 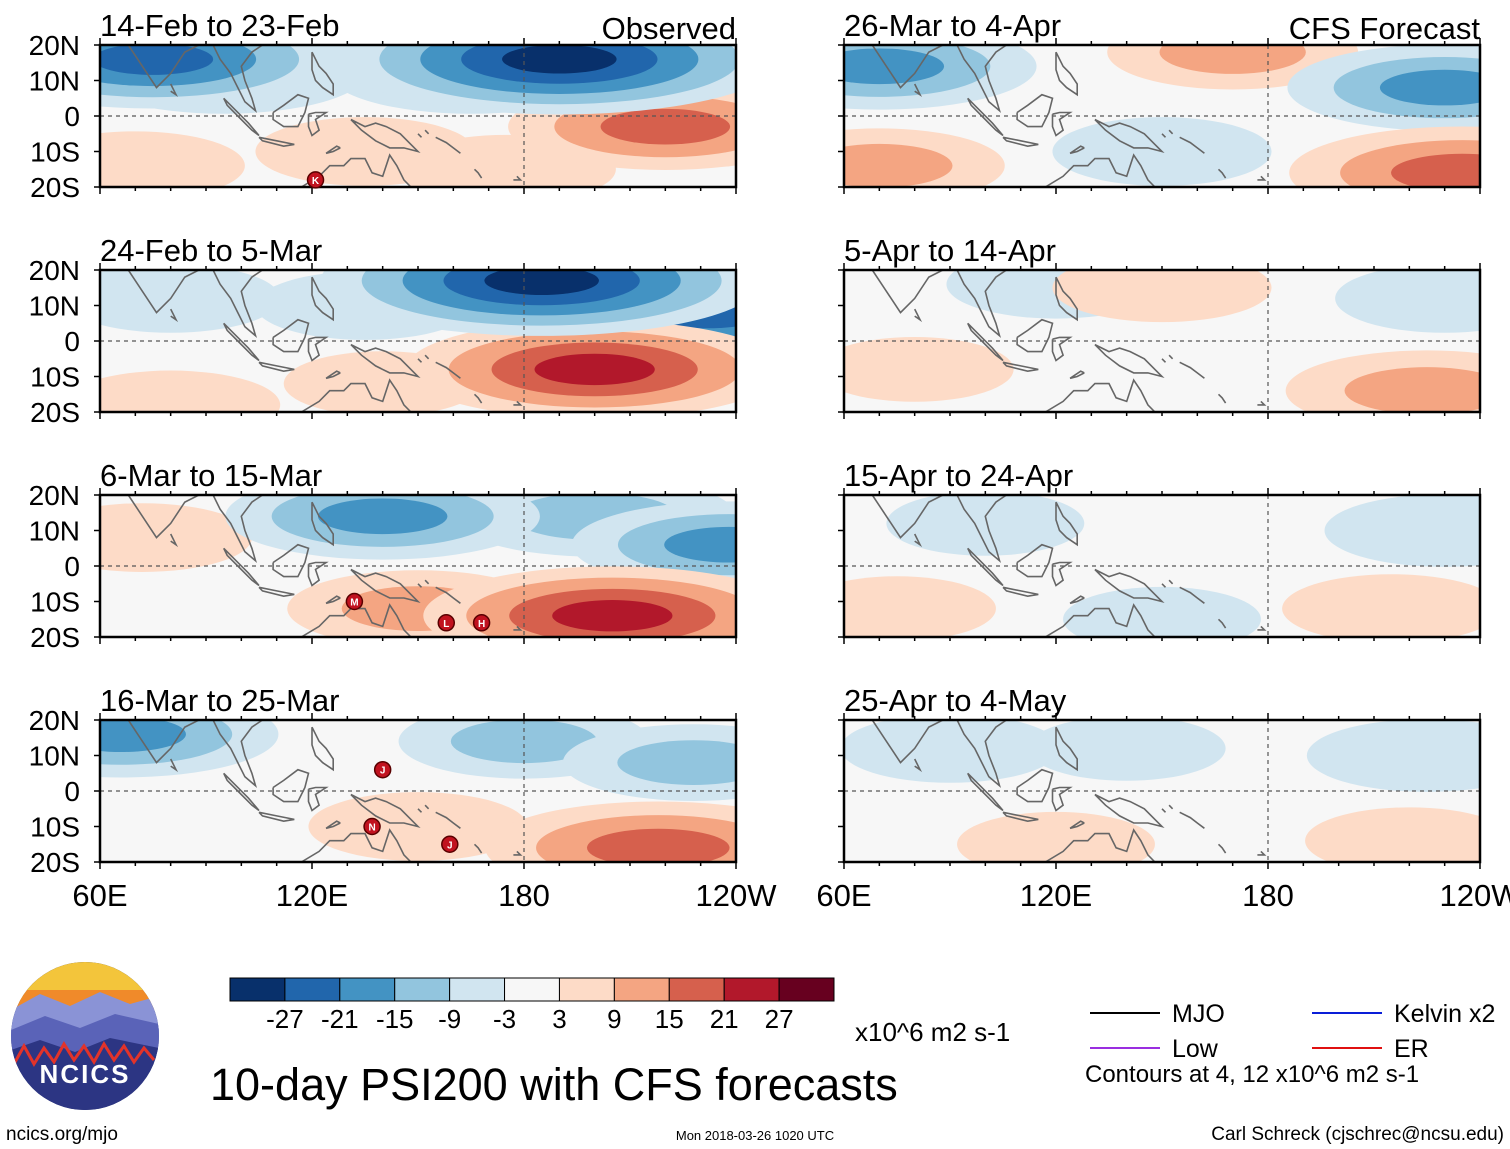 I want to click on colorbar-label: 3, so click(x=559, y=1019).